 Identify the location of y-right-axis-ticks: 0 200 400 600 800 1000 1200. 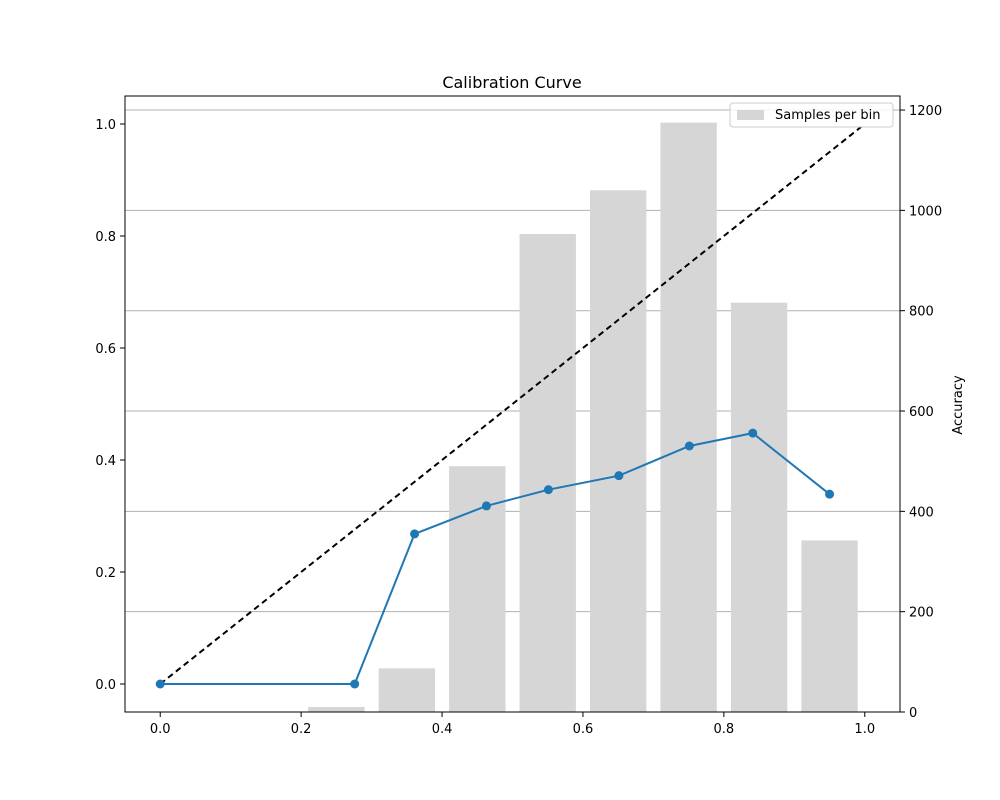
(921, 412).